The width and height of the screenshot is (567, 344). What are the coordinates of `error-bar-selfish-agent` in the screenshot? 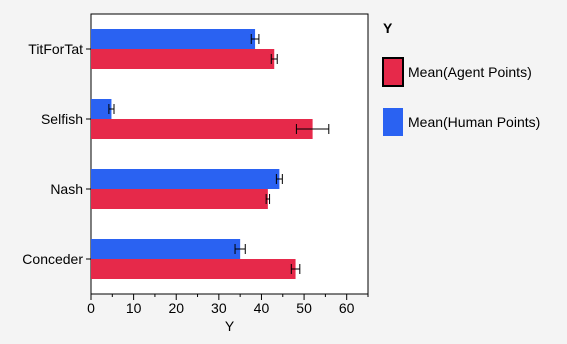 It's located at (312, 129).